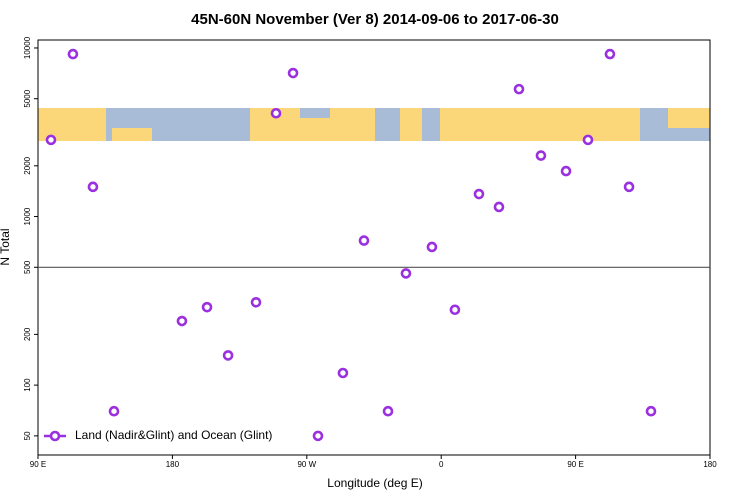  I want to click on legend-marker, so click(55, 436).